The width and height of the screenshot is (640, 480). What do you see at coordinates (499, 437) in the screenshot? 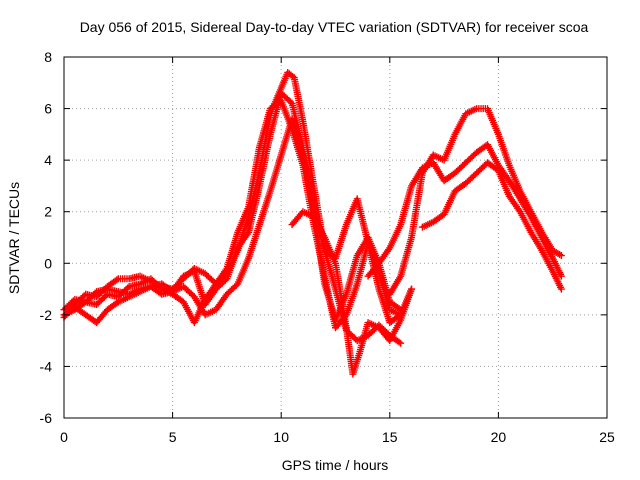
I see `x-tick-label: 20` at bounding box center [499, 437].